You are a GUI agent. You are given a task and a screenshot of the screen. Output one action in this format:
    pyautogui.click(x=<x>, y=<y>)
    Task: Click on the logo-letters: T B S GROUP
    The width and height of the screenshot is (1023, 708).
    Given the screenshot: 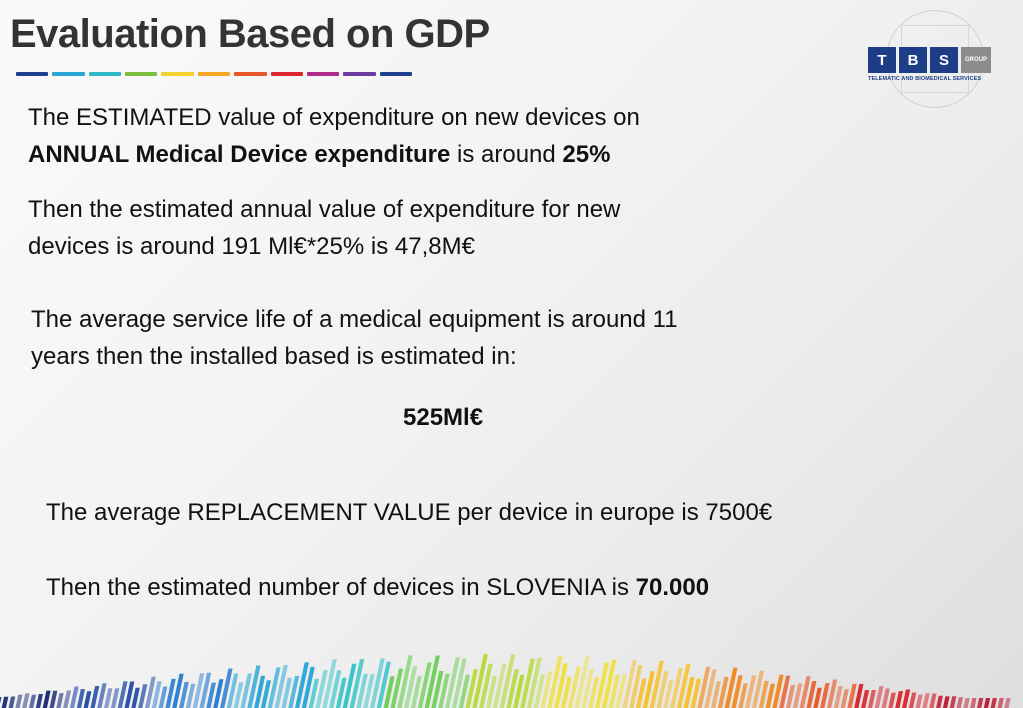 What is the action you would take?
    pyautogui.click(x=929, y=60)
    